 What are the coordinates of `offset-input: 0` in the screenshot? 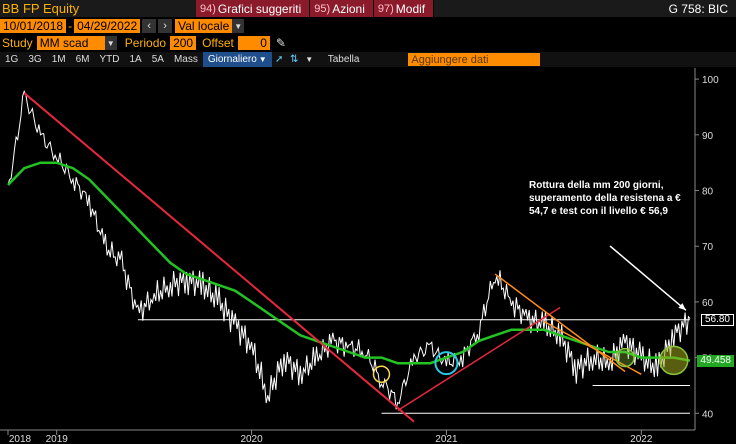 It's located at (253, 43).